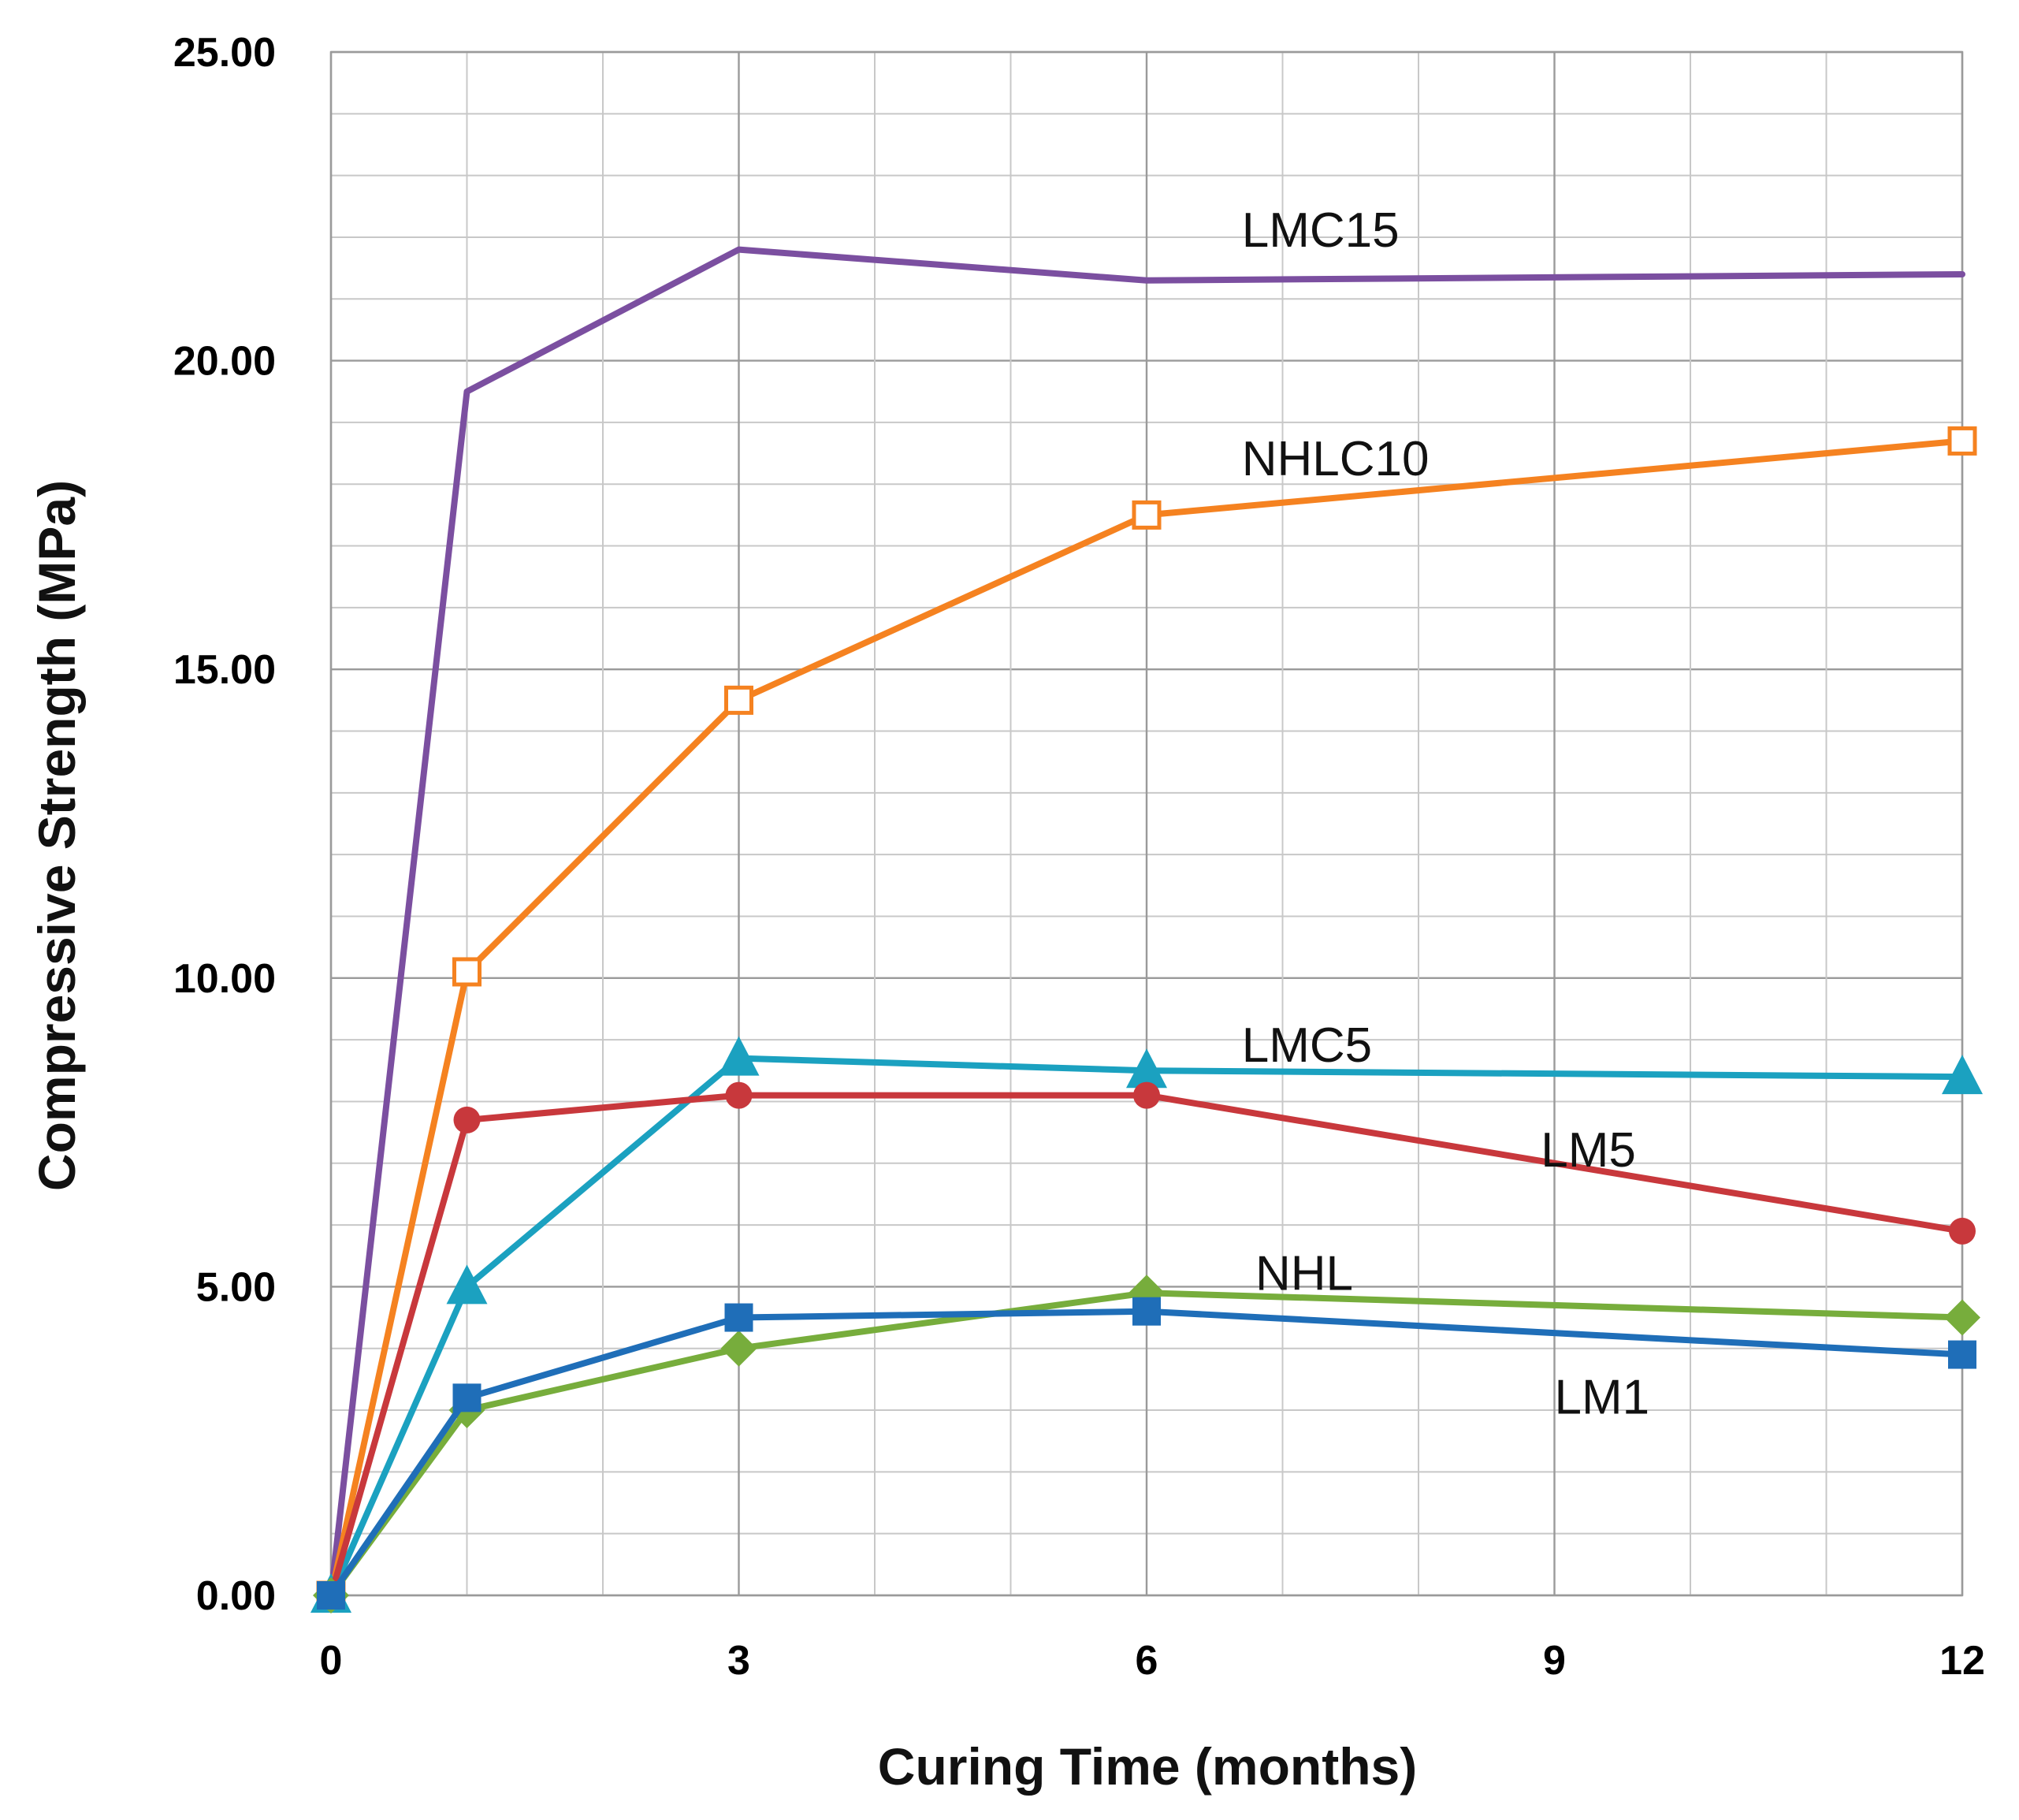 The height and width of the screenshot is (1820, 2019). I want to click on y-axis-title: Compressive Strength (MPa), so click(57, 835).